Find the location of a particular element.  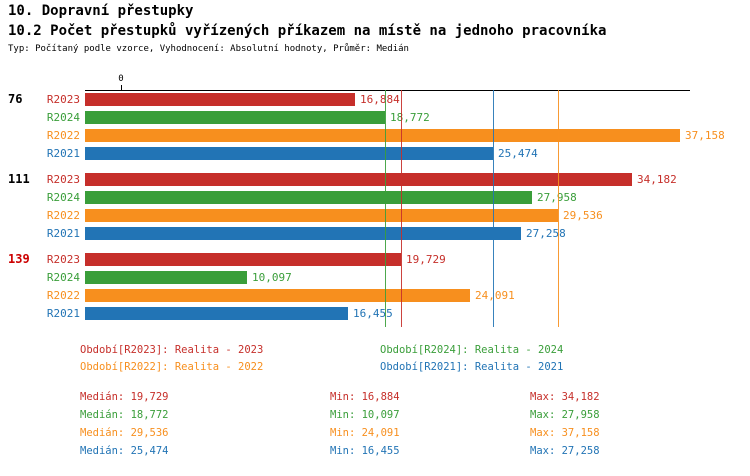

row-label-r2022-g2: R2022 is located at coordinates (63, 215).